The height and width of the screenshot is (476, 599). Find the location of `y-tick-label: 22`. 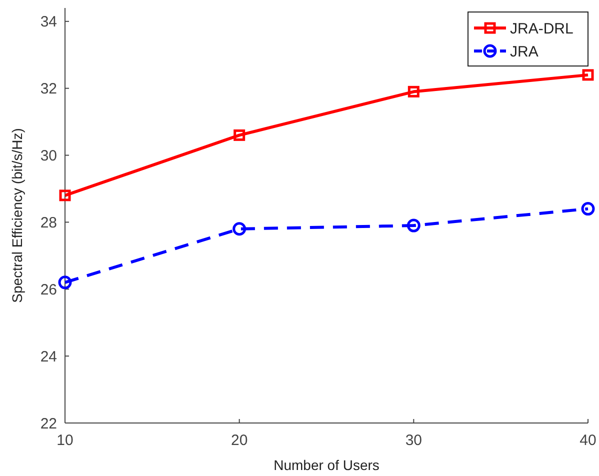

y-tick-label: 22 is located at coordinates (48, 423).